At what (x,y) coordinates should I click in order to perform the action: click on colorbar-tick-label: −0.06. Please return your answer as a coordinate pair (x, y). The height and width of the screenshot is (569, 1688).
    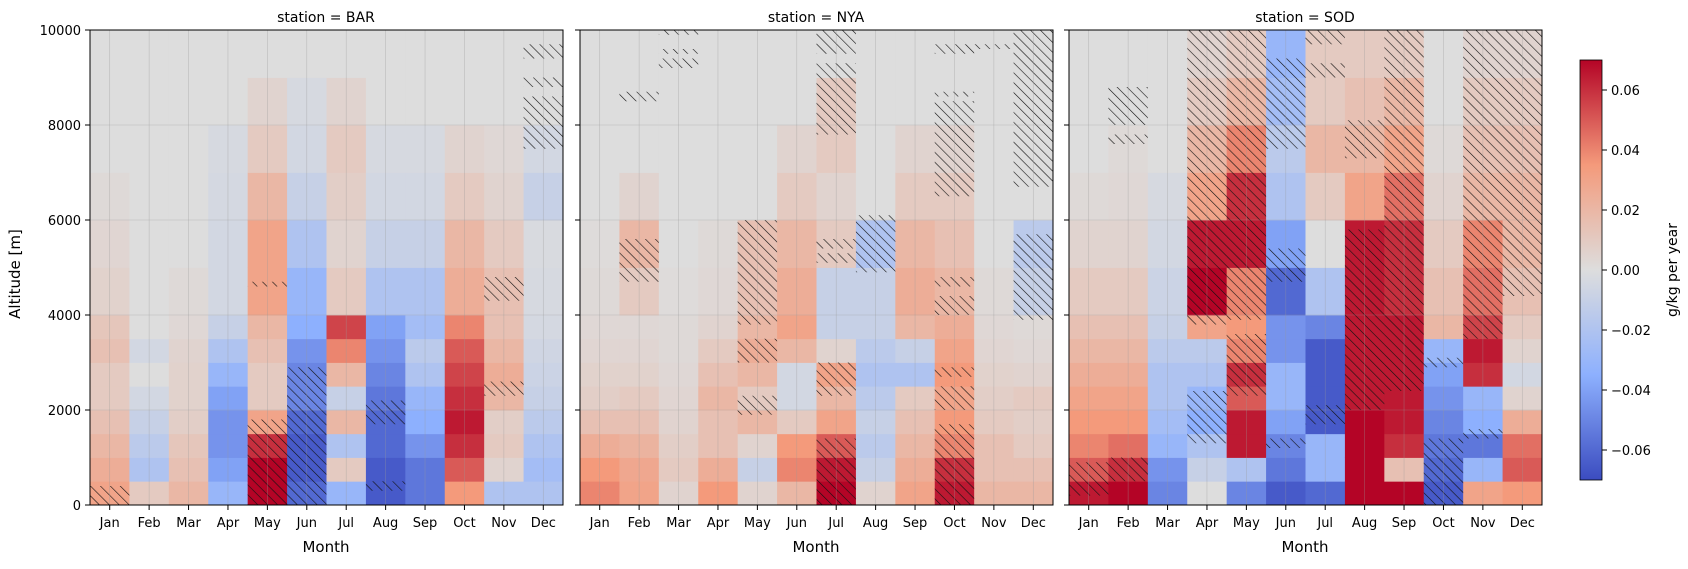
    Looking at the image, I should click on (1631, 451).